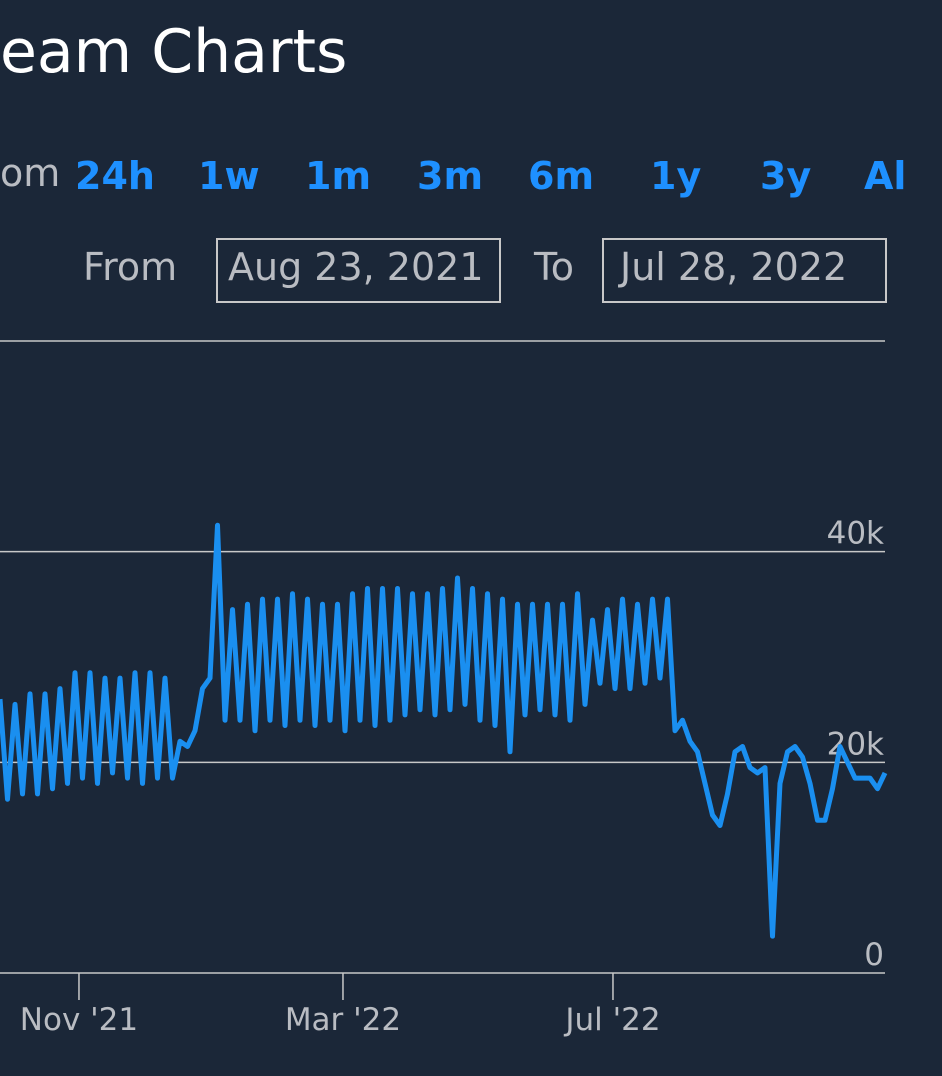  I want to click on x-tick-label: Jul '22, so click(611, 1020).